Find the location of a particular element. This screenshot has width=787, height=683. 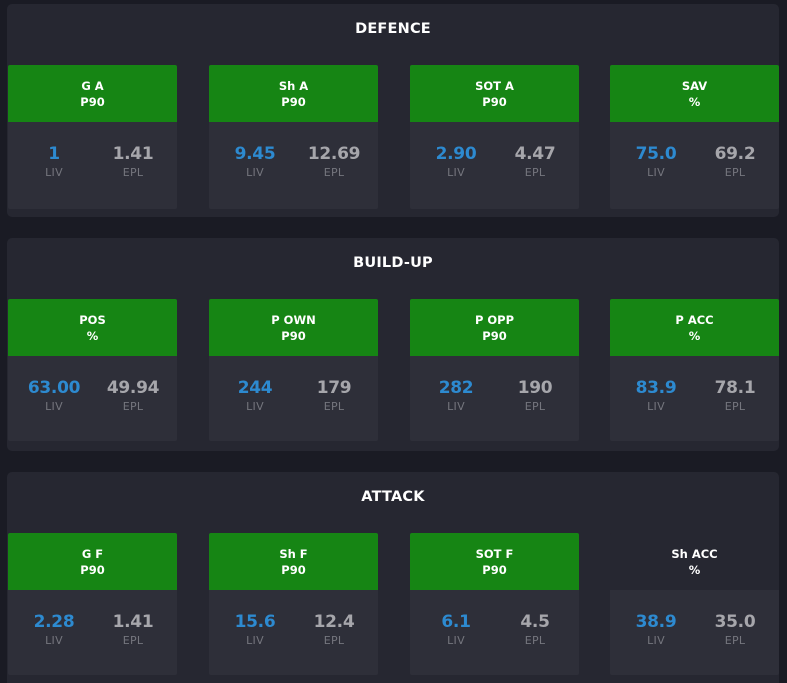

stat-card-header: Sh ACC % is located at coordinates (694, 561).